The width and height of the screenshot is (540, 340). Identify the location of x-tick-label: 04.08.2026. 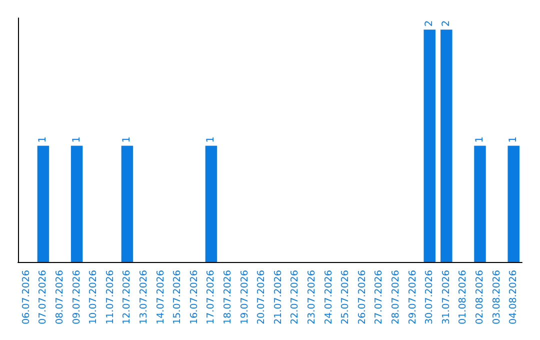
(514, 297).